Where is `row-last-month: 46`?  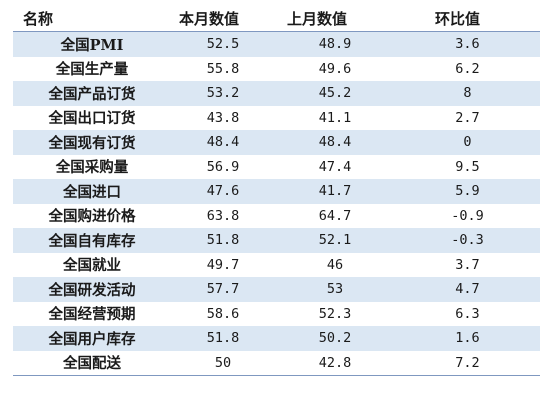 row-last-month: 46 is located at coordinates (335, 264).